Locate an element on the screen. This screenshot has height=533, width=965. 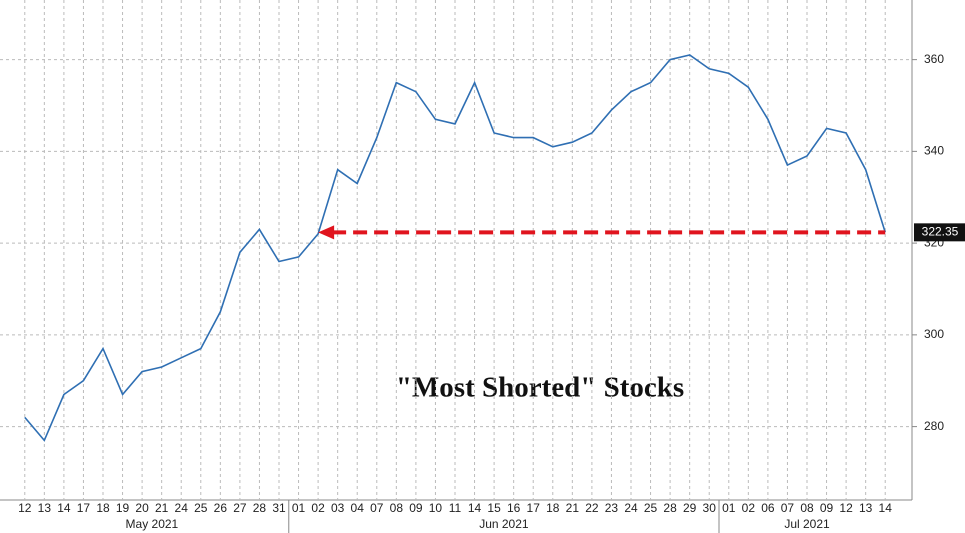
x-tick-label: 22 is located at coordinates (592, 508).